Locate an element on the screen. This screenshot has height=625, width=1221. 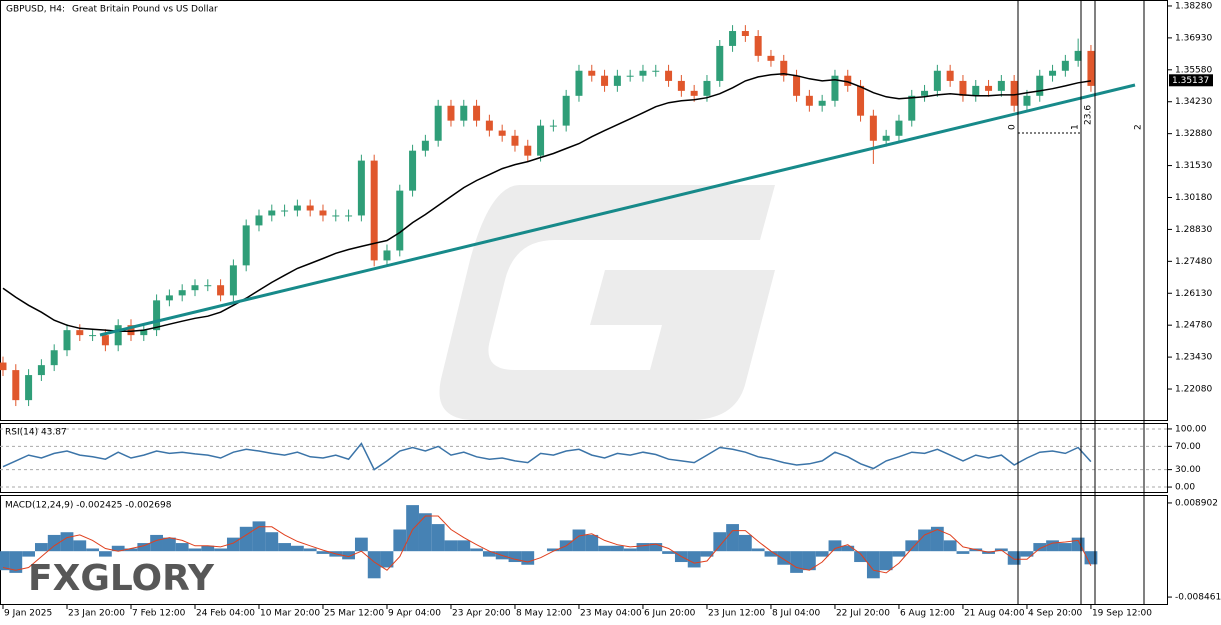
macd-label: MACD(12,24,9) -0.002425 -0.002698 is located at coordinates (88, 506).